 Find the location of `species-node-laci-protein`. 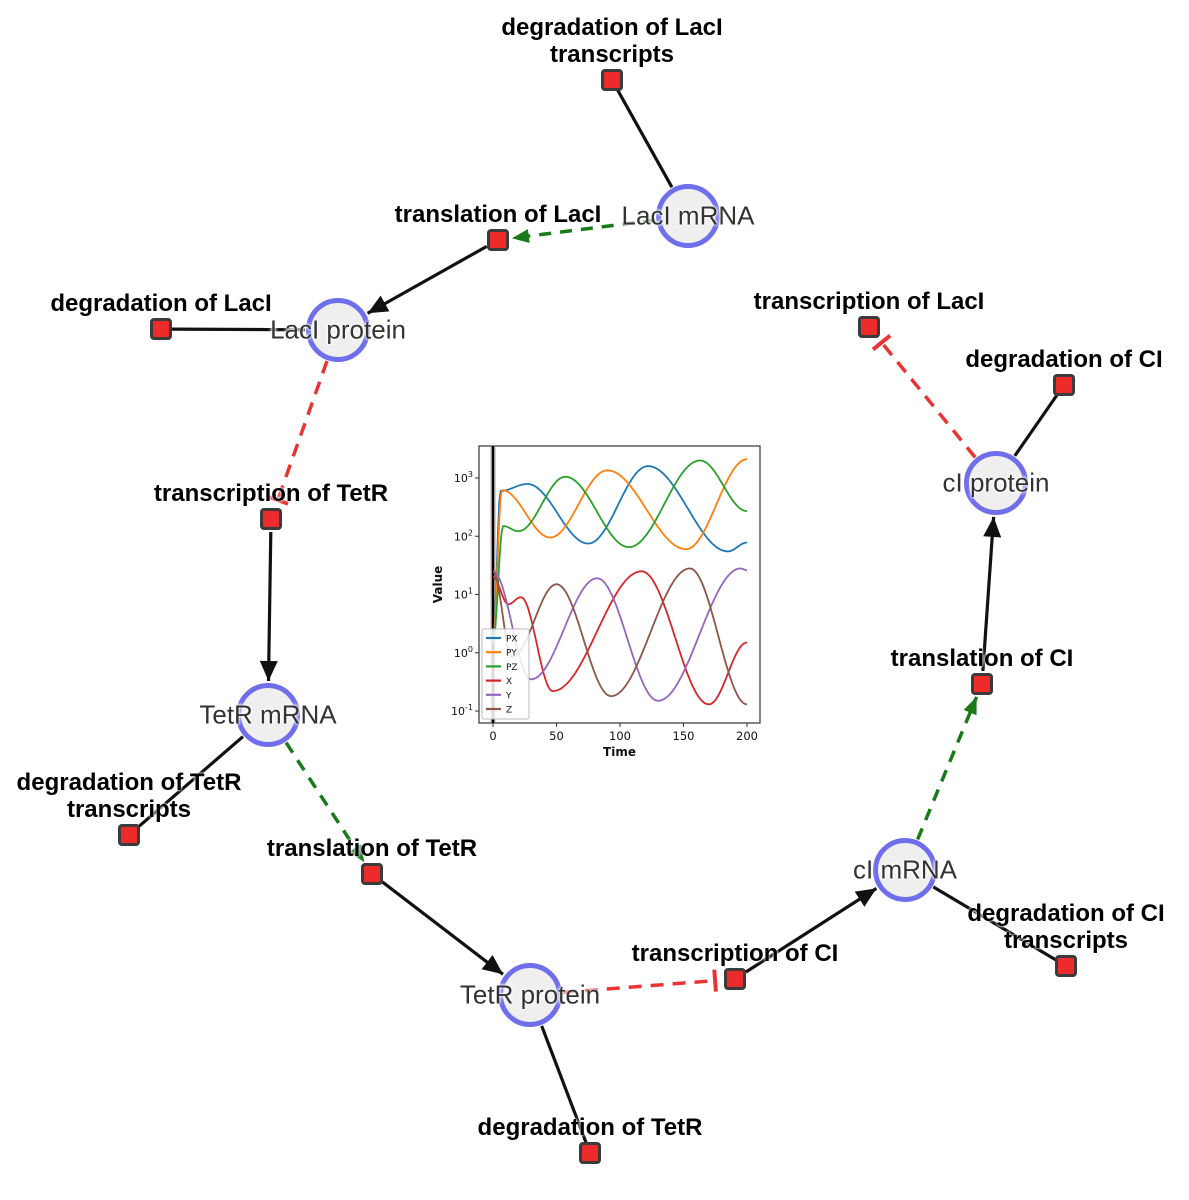

species-node-laci-protein is located at coordinates (338, 330).